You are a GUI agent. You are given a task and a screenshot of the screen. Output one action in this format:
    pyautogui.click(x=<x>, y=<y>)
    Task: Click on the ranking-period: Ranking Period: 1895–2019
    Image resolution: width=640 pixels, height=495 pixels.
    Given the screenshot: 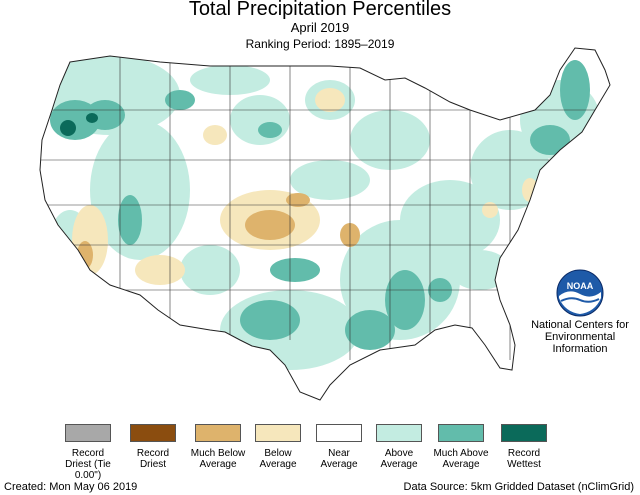 What is the action you would take?
    pyautogui.click(x=320, y=44)
    